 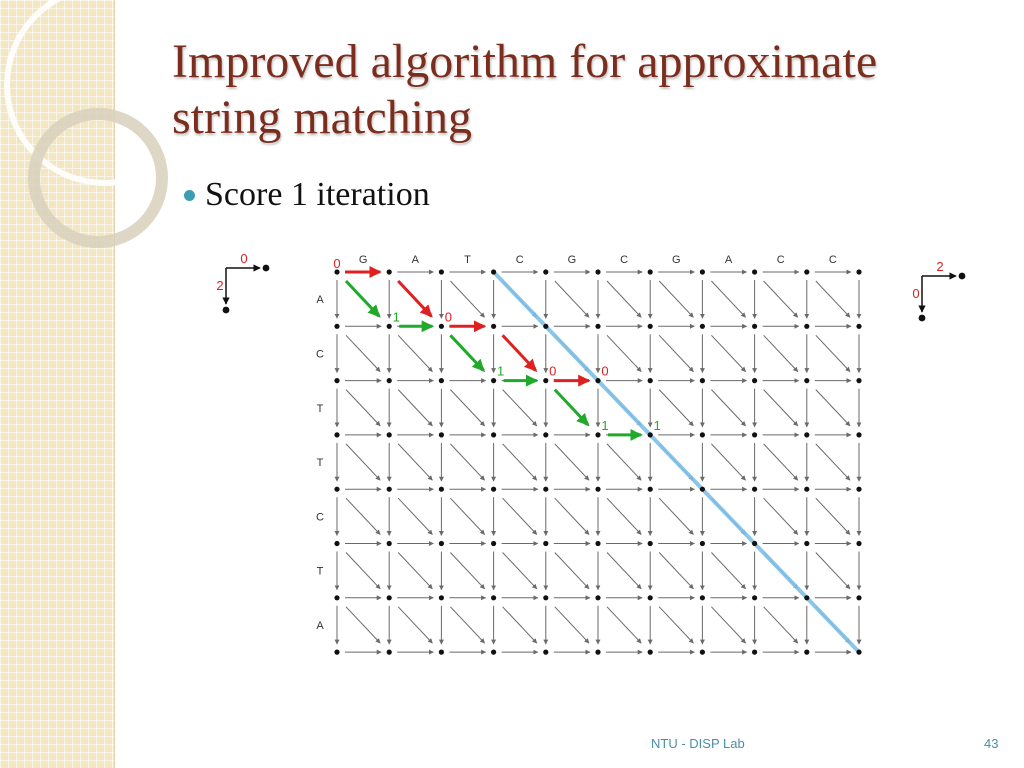 What do you see at coordinates (416, 260) in the screenshot?
I see `top-sequence-letter: A` at bounding box center [416, 260].